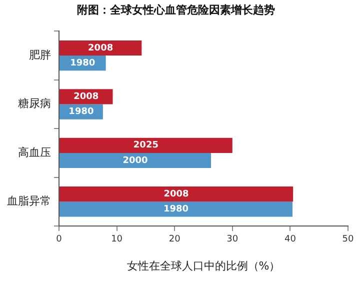 The height and width of the screenshot is (281, 360). I want to click on x-tick-label: 20, so click(174, 239).